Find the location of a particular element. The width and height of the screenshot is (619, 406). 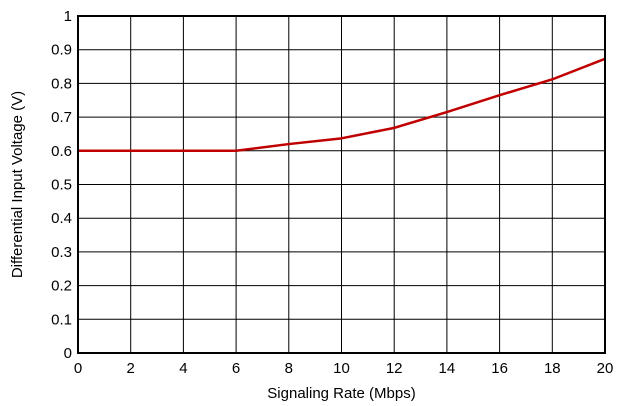

x-tick-label: 14 is located at coordinates (447, 368).